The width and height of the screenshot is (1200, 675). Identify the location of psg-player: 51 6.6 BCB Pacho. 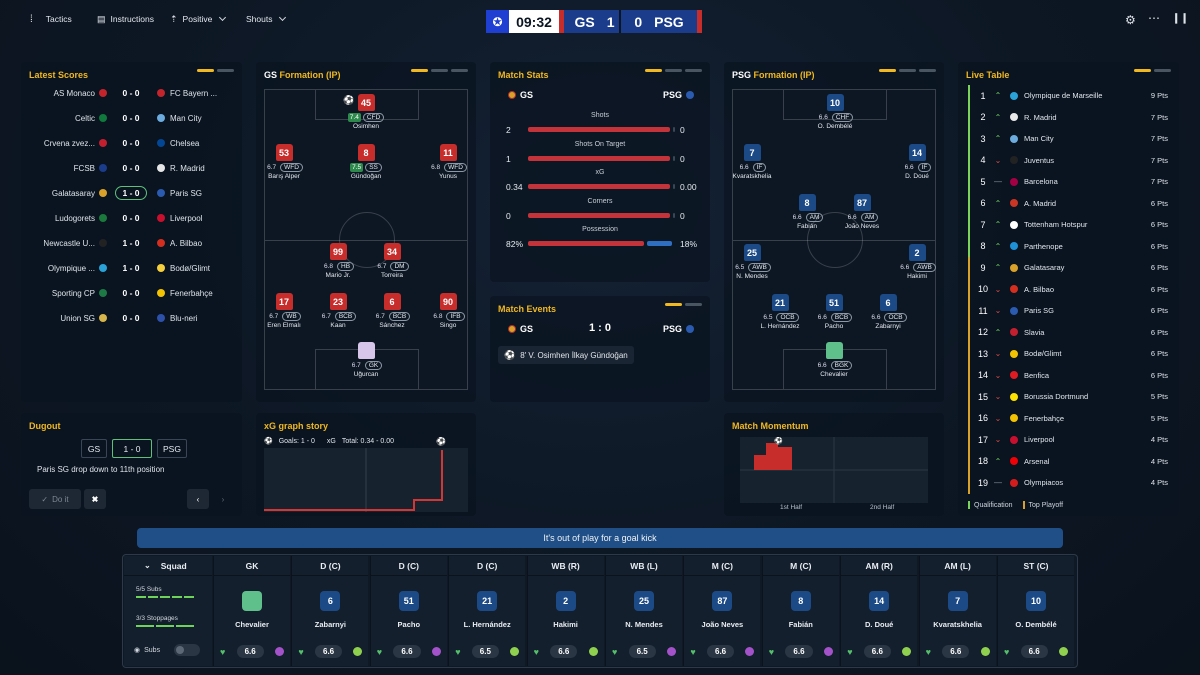
(834, 312).